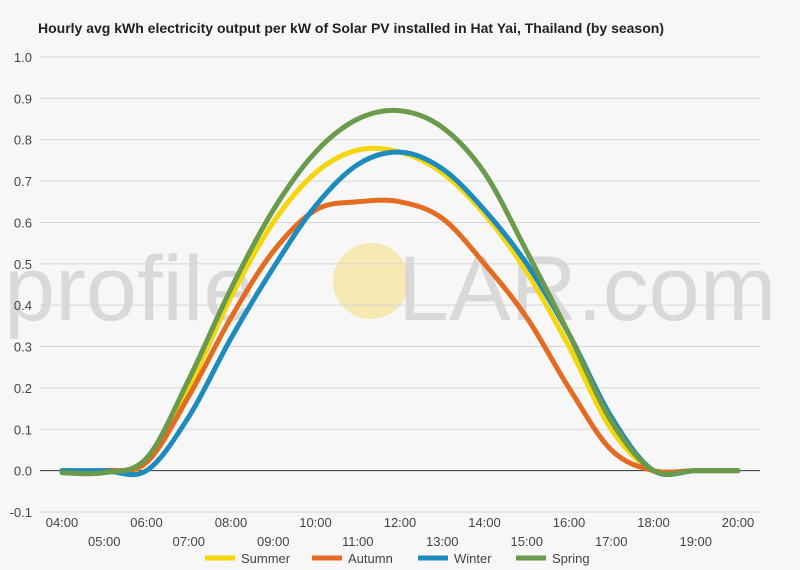  Describe the element at coordinates (104, 541) in the screenshot. I see `x-tick-label: 05:00` at that location.